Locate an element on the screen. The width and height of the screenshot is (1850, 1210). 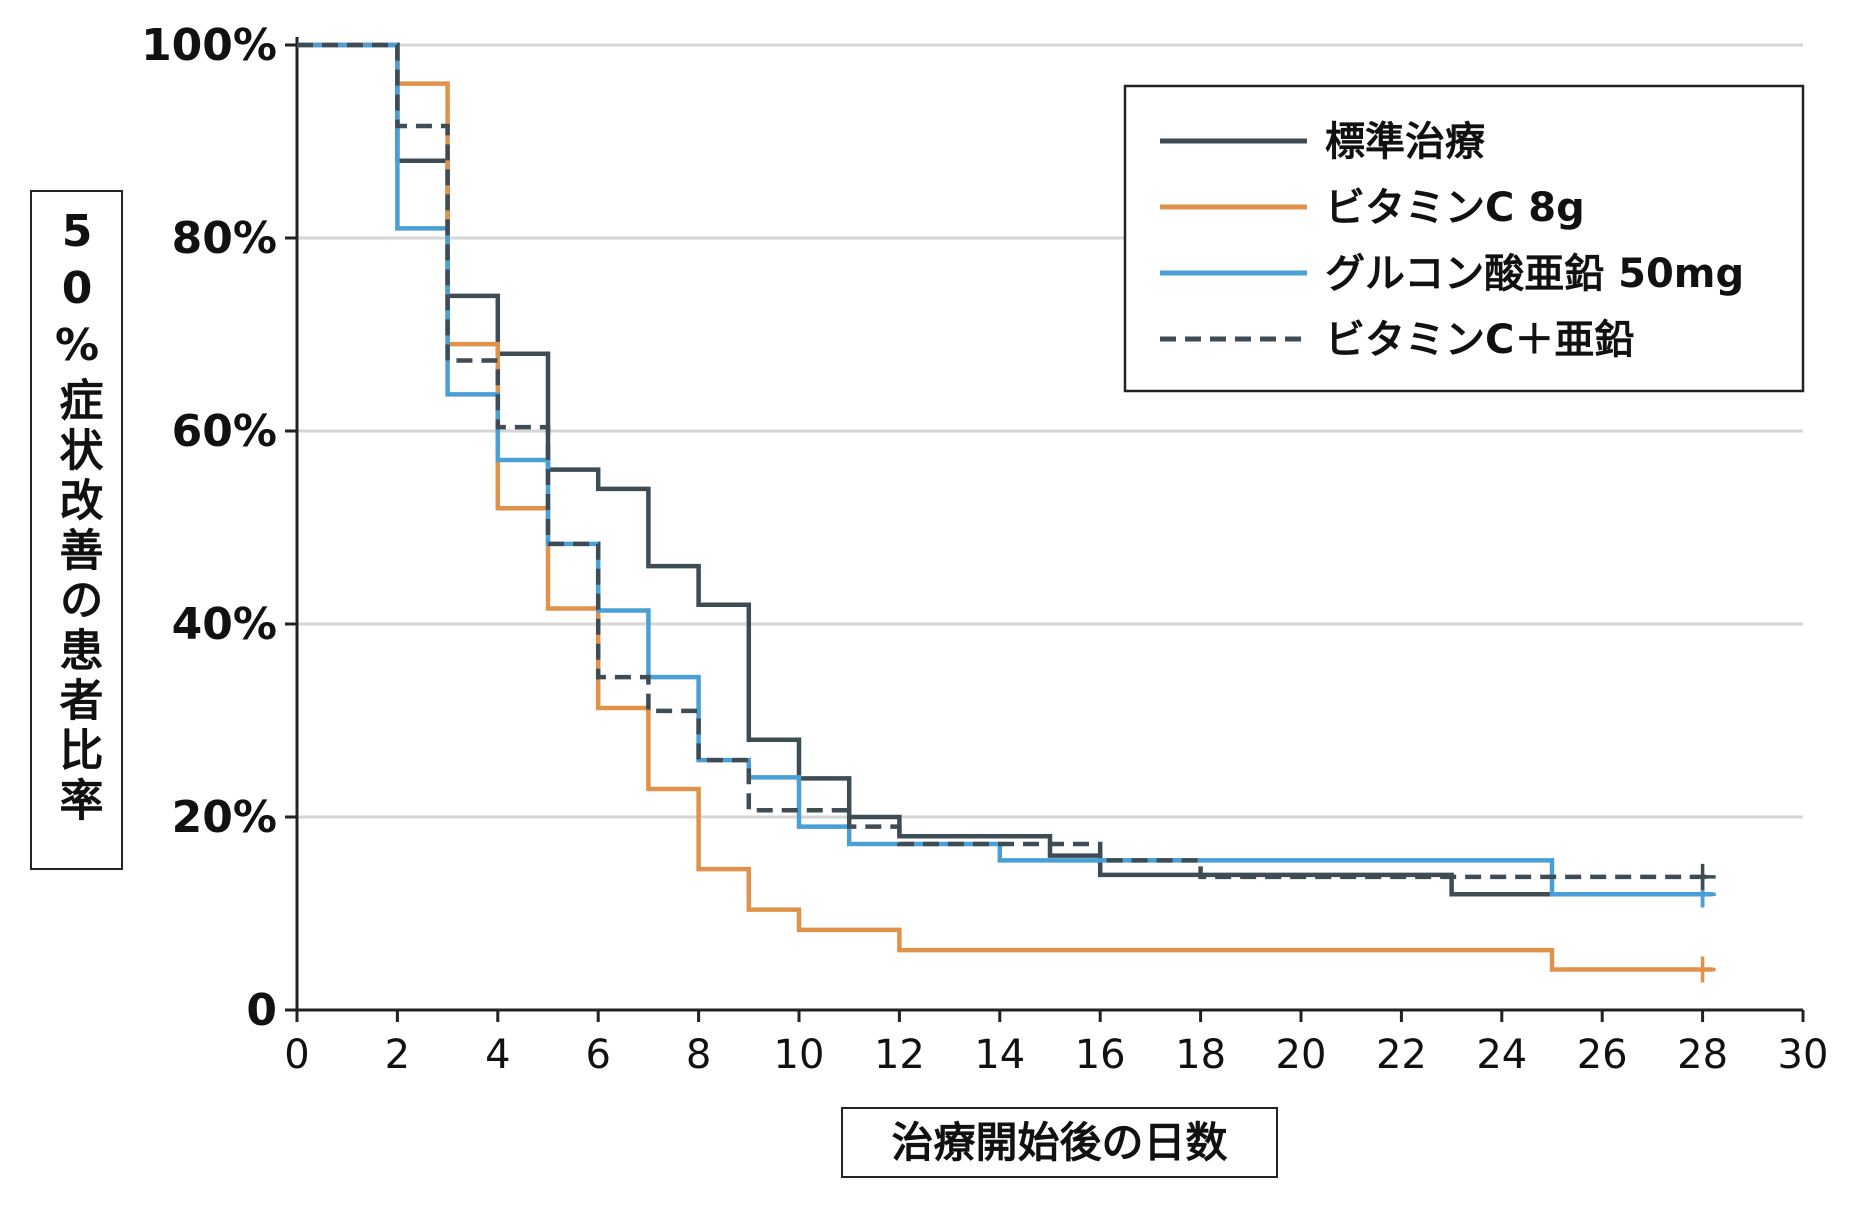
x-tick-label: 12 is located at coordinates (899, 1055).